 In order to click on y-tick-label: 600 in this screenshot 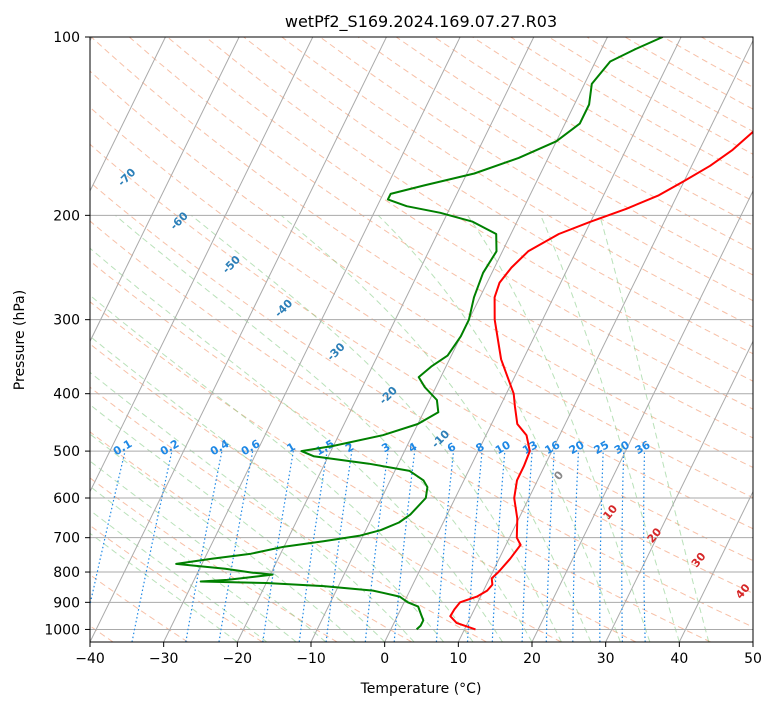, I will do `click(66, 499)`.